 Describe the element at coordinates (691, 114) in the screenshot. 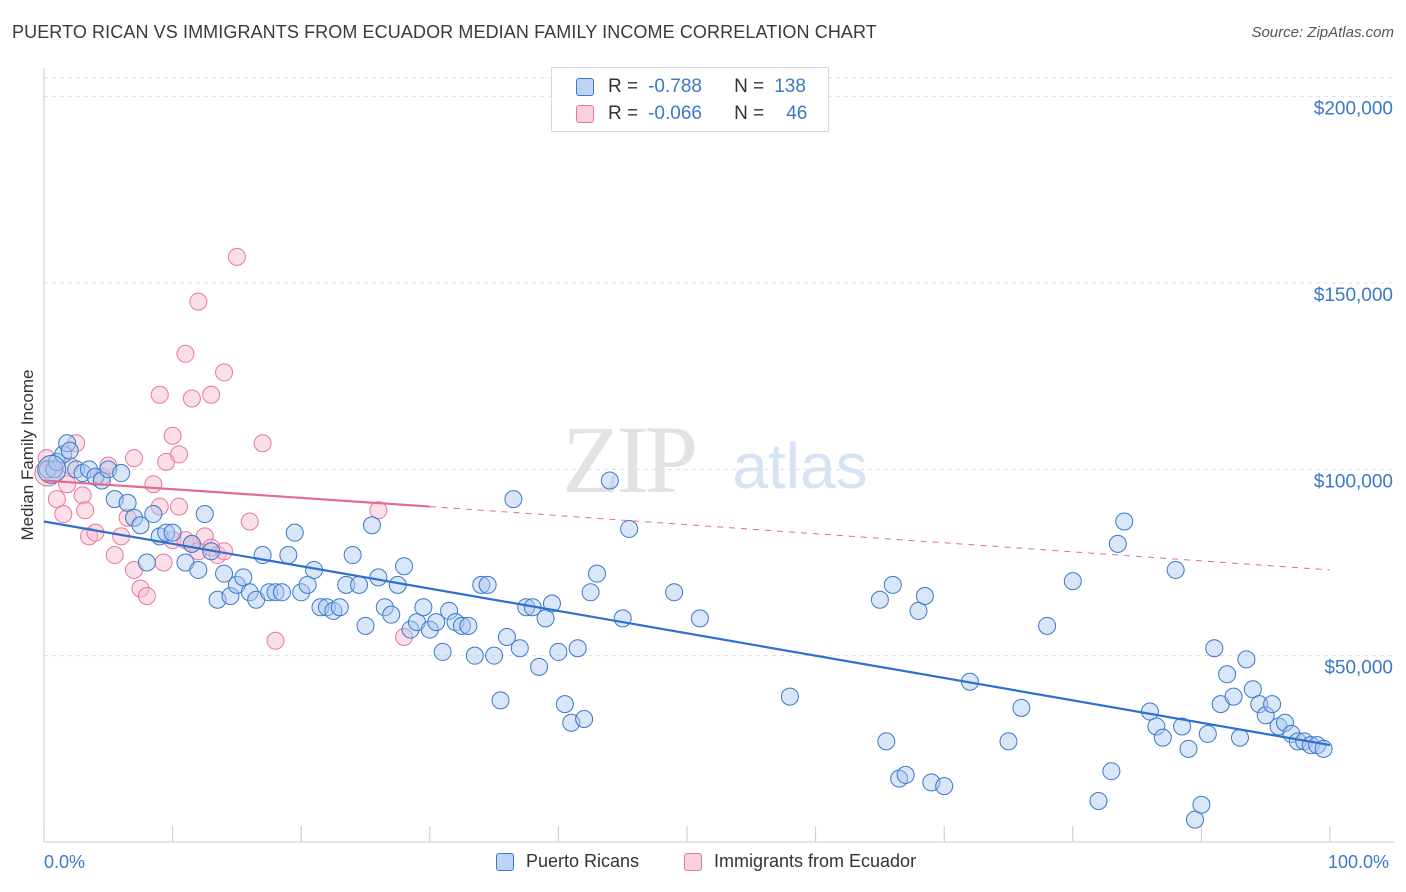

I see `legend-row-immigrants-from-ecuador: R = -0.066 N = 46` at that location.